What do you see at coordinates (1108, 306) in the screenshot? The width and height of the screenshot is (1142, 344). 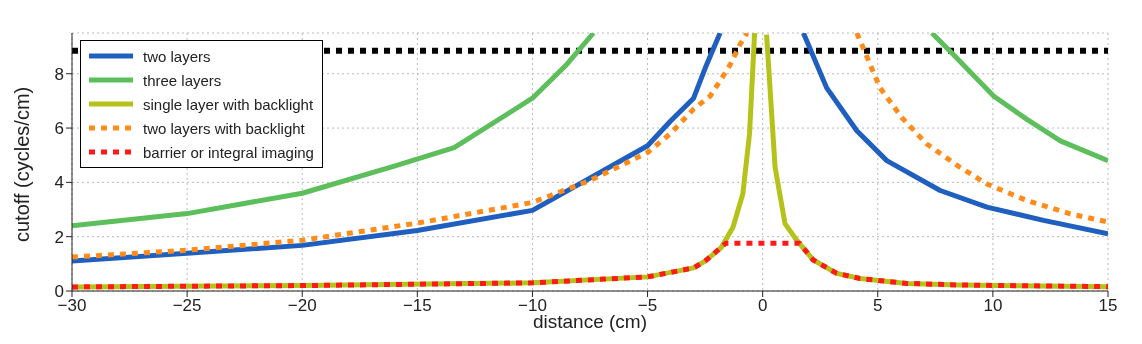 I see `x-tick-label: 15` at bounding box center [1108, 306].